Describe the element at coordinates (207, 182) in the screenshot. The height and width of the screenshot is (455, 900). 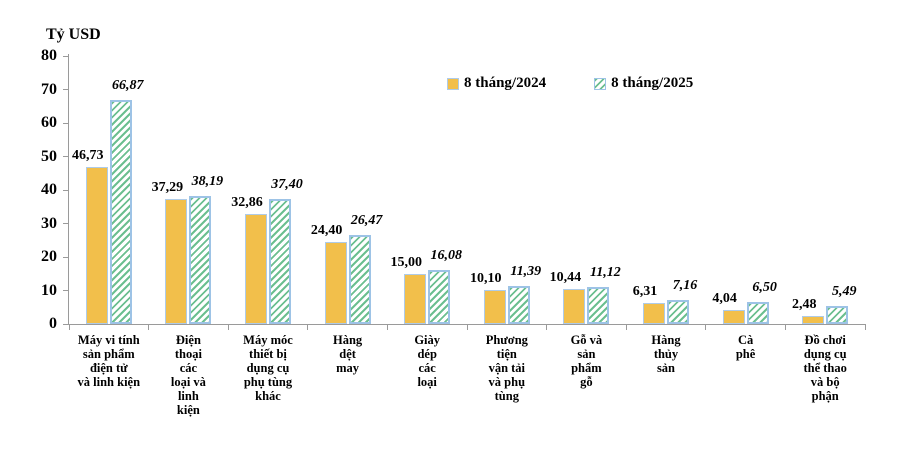
I see `value-label-2025: 38,19` at that location.